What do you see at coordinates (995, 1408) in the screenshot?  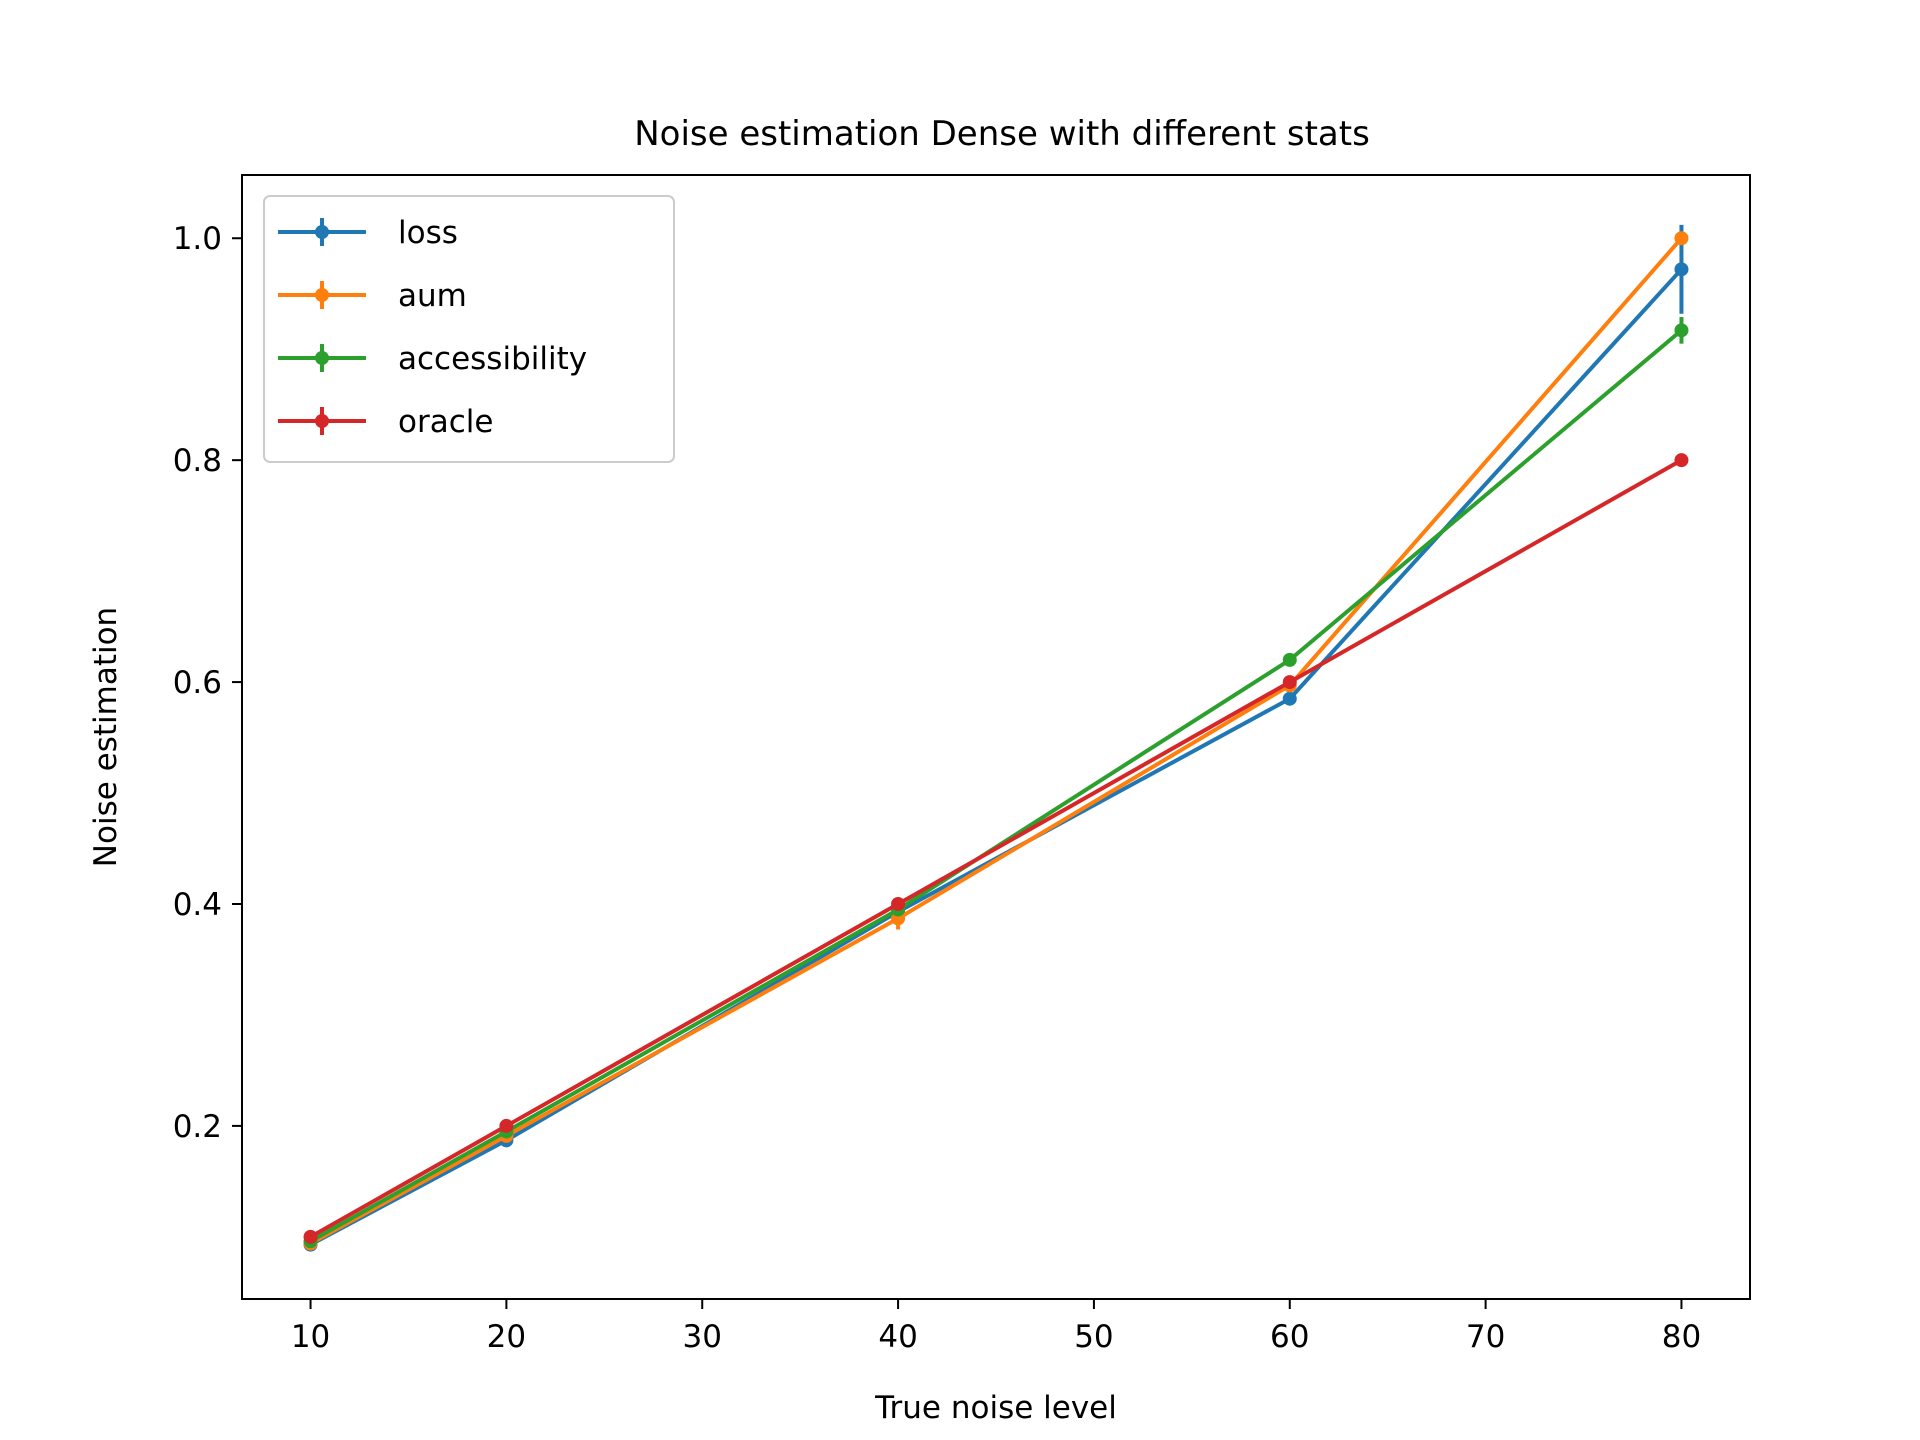 I see `x-axis-label: True noise level` at bounding box center [995, 1408].